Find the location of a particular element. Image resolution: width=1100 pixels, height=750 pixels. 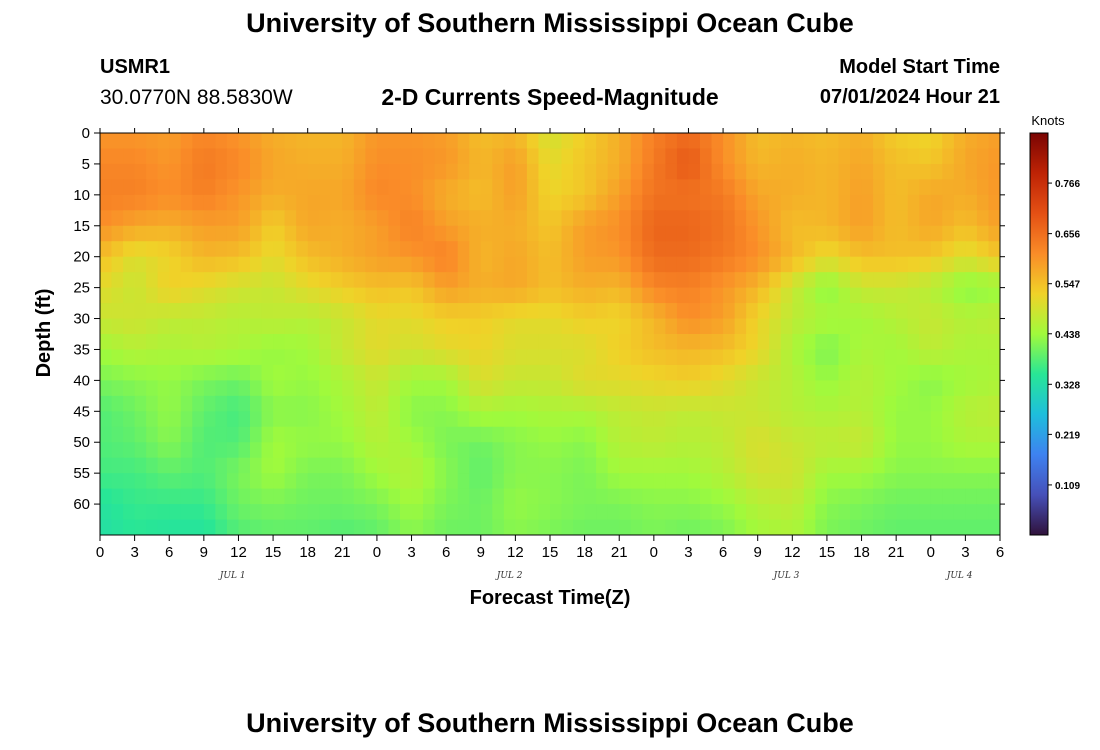

colorbar-tick-label: 0.766 is located at coordinates (1067, 184).